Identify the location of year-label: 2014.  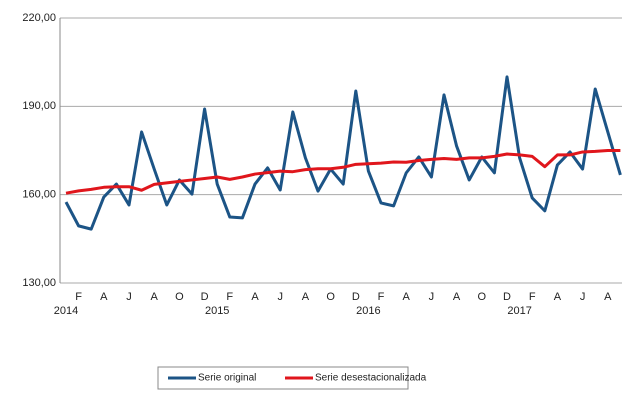
(66, 311).